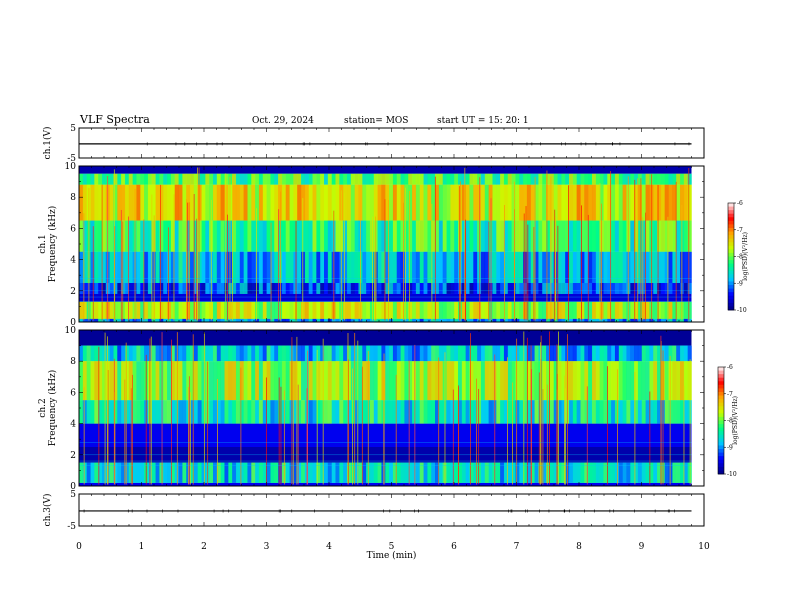 This screenshot has height=612, width=792. What do you see at coordinates (73, 456) in the screenshot?
I see `y-tick-label: 2` at bounding box center [73, 456].